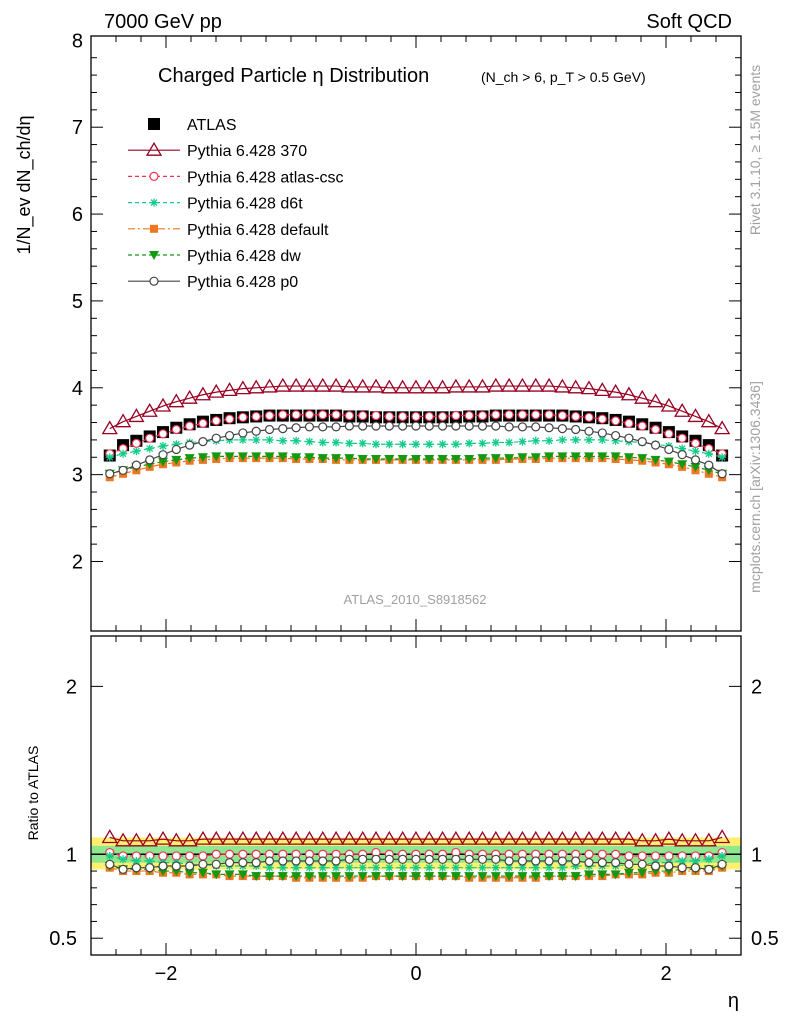 The width and height of the screenshot is (786, 1024). I want to click on legend-item: Pythia 6.428 dw, so click(214, 256).